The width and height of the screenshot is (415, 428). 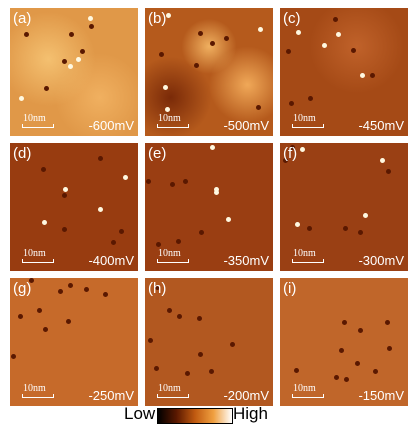 I want to click on panel-label: (i), so click(x=290, y=288).